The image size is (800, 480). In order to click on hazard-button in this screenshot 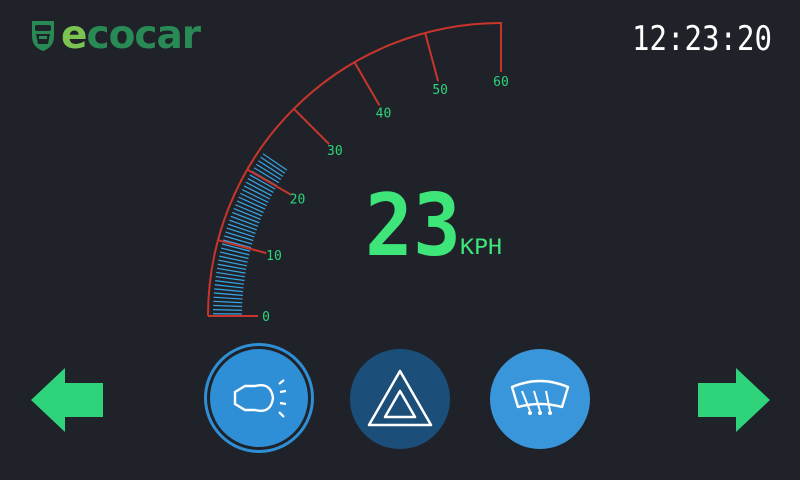, I will do `click(400, 399)`.